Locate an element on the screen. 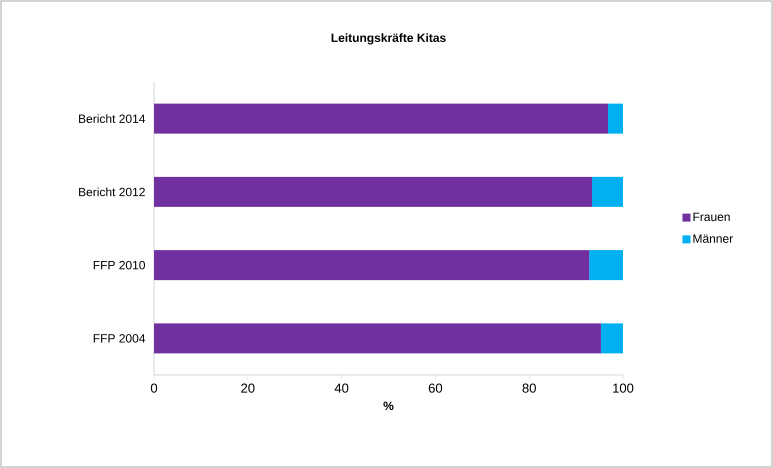 The height and width of the screenshot is (468, 773). x-tick-label: 0 is located at coordinates (154, 388).